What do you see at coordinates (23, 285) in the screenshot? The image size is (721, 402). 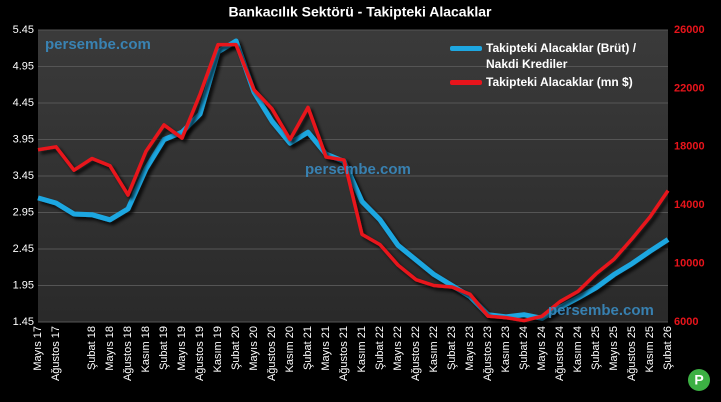 I see `y-tick-label: 1.95` at bounding box center [23, 285].